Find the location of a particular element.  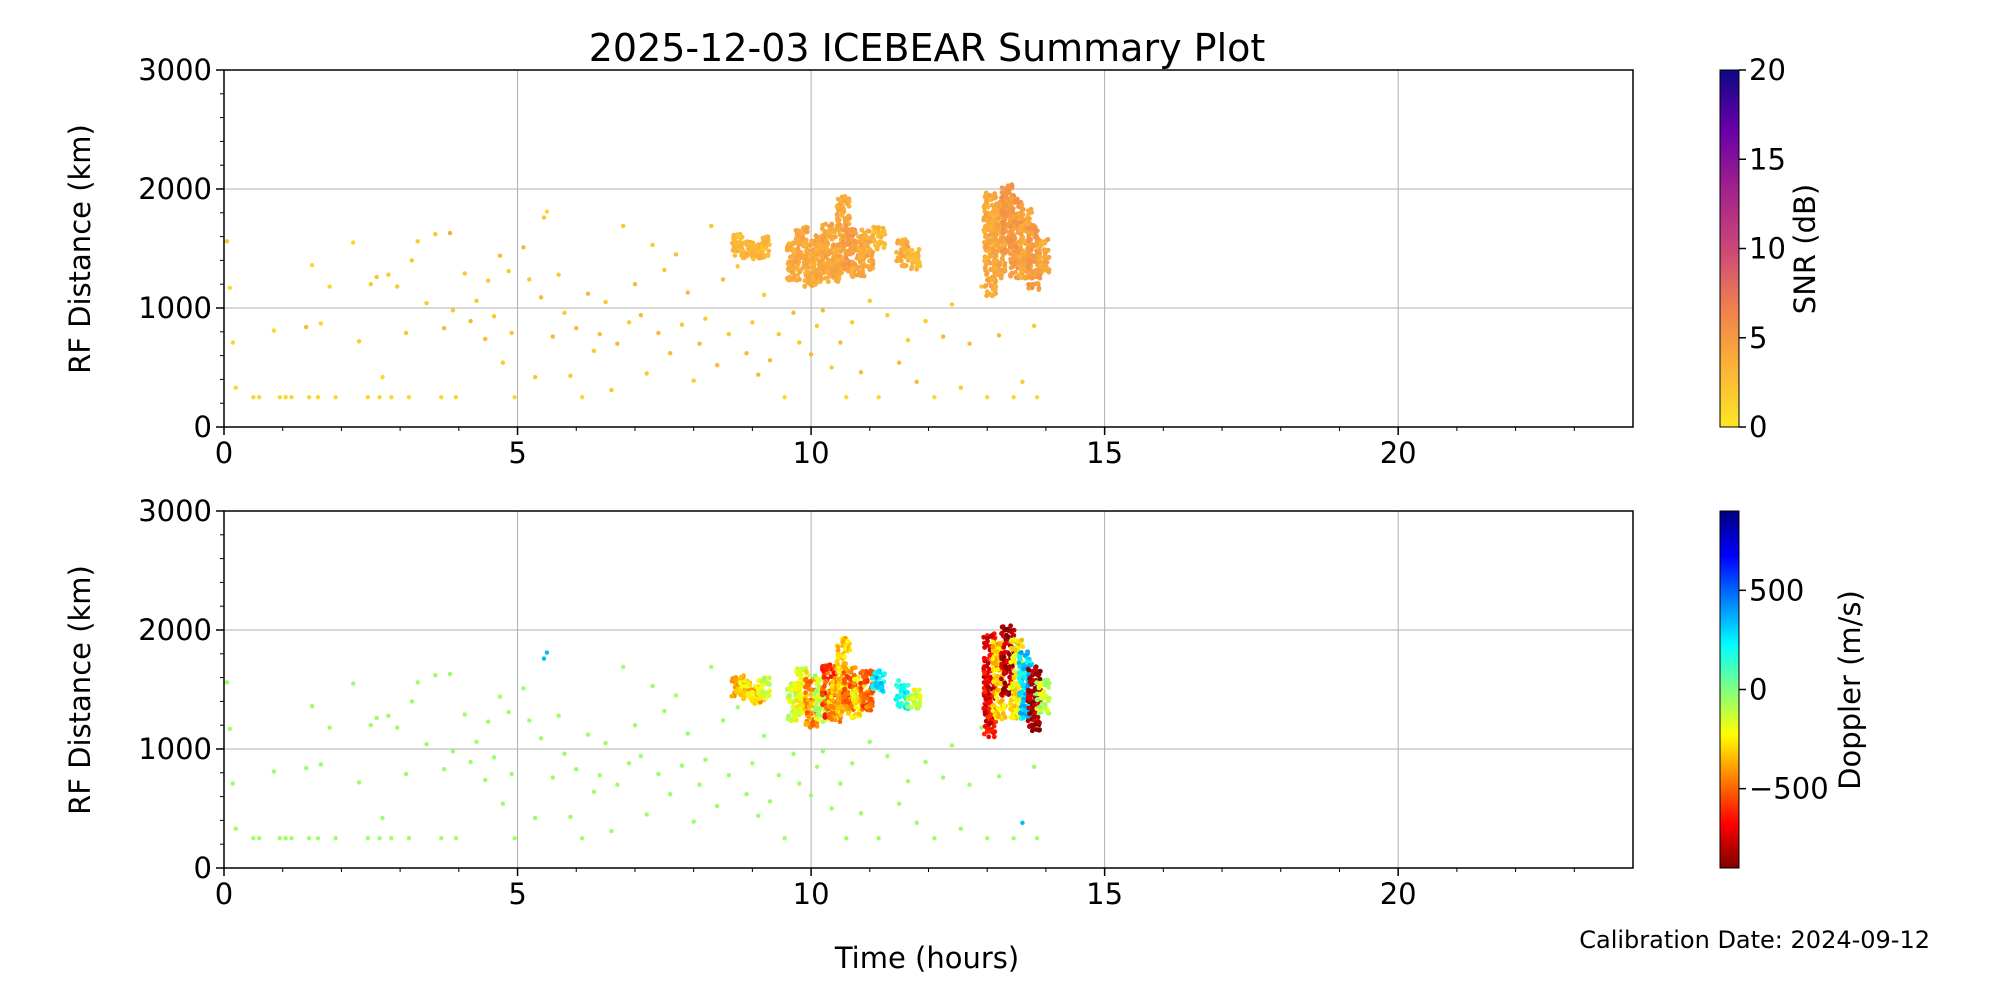

snr-colorbar-gradient is located at coordinates (1729, 248).